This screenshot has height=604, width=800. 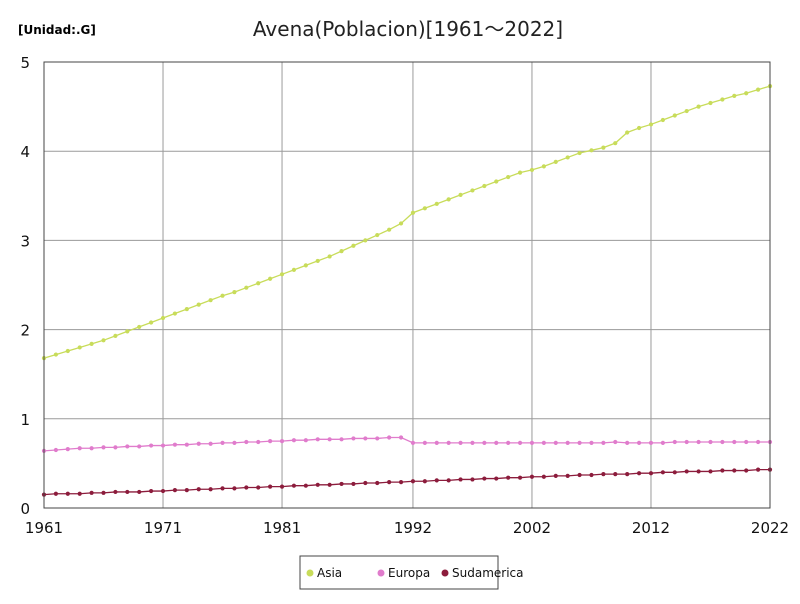 What do you see at coordinates (25, 509) in the screenshot?
I see `y-tick-label: 0` at bounding box center [25, 509].